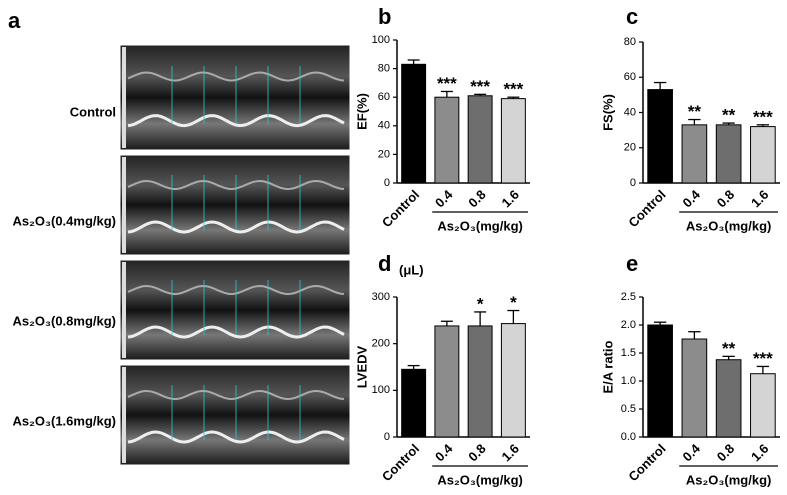  Describe the element at coordinates (628, 325) in the screenshot. I see `y-tick-label: 2.0` at that location.